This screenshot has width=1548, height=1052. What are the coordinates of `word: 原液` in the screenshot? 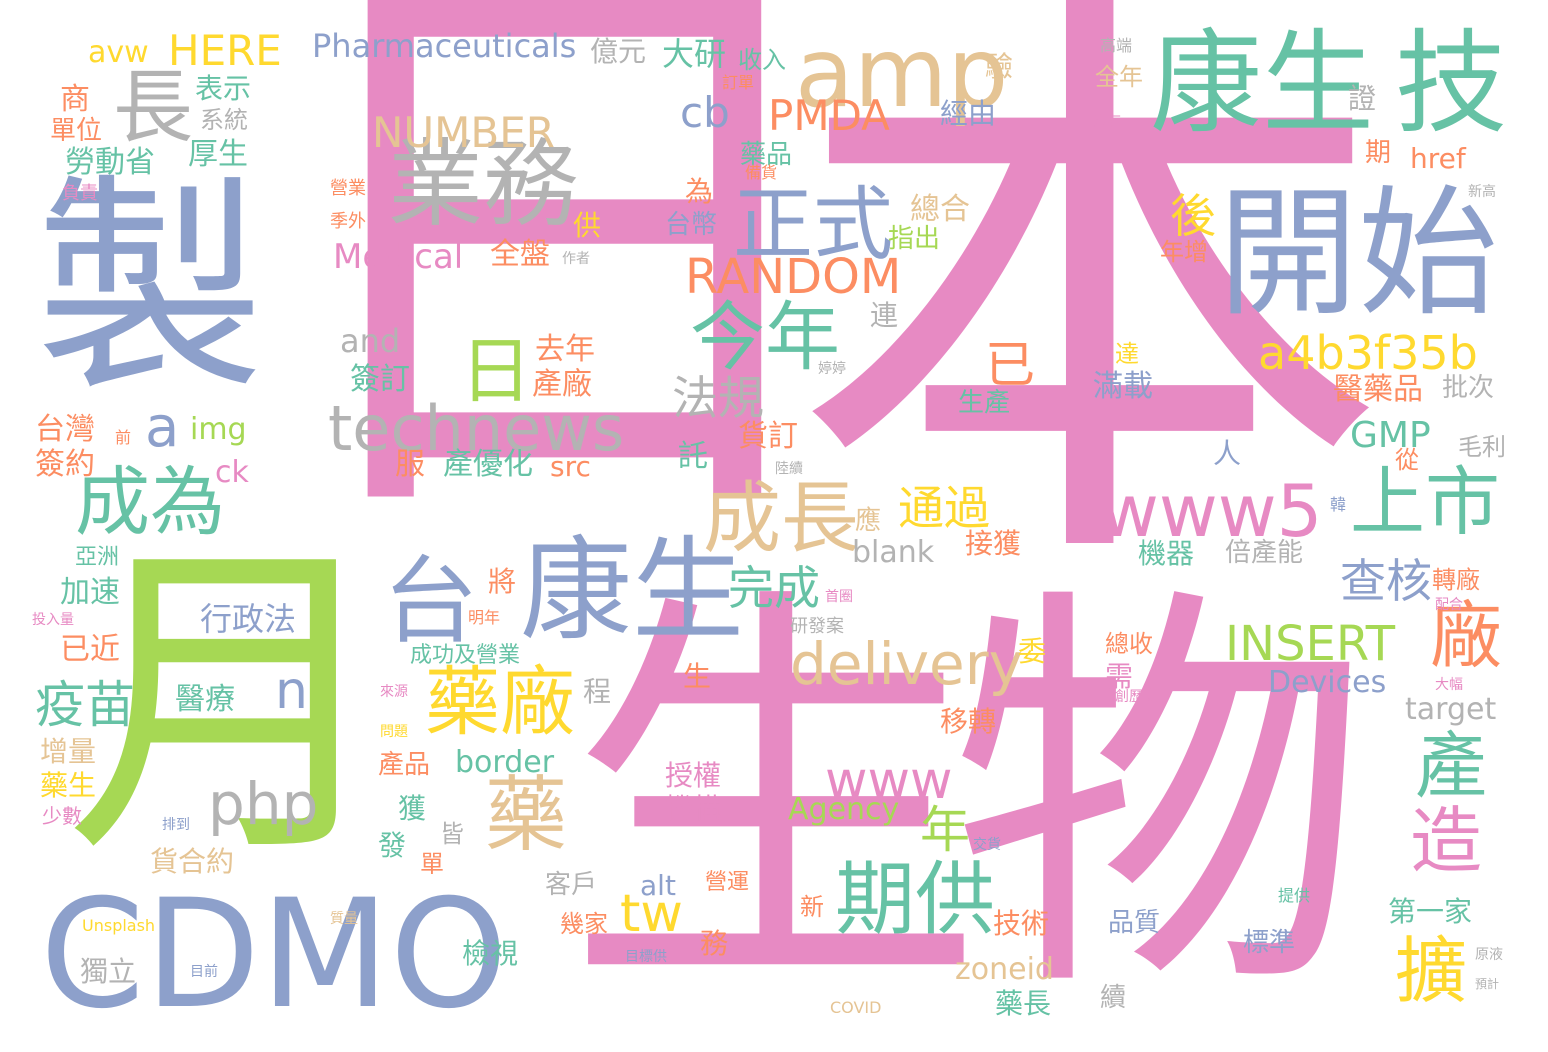 It's located at (1489, 955).